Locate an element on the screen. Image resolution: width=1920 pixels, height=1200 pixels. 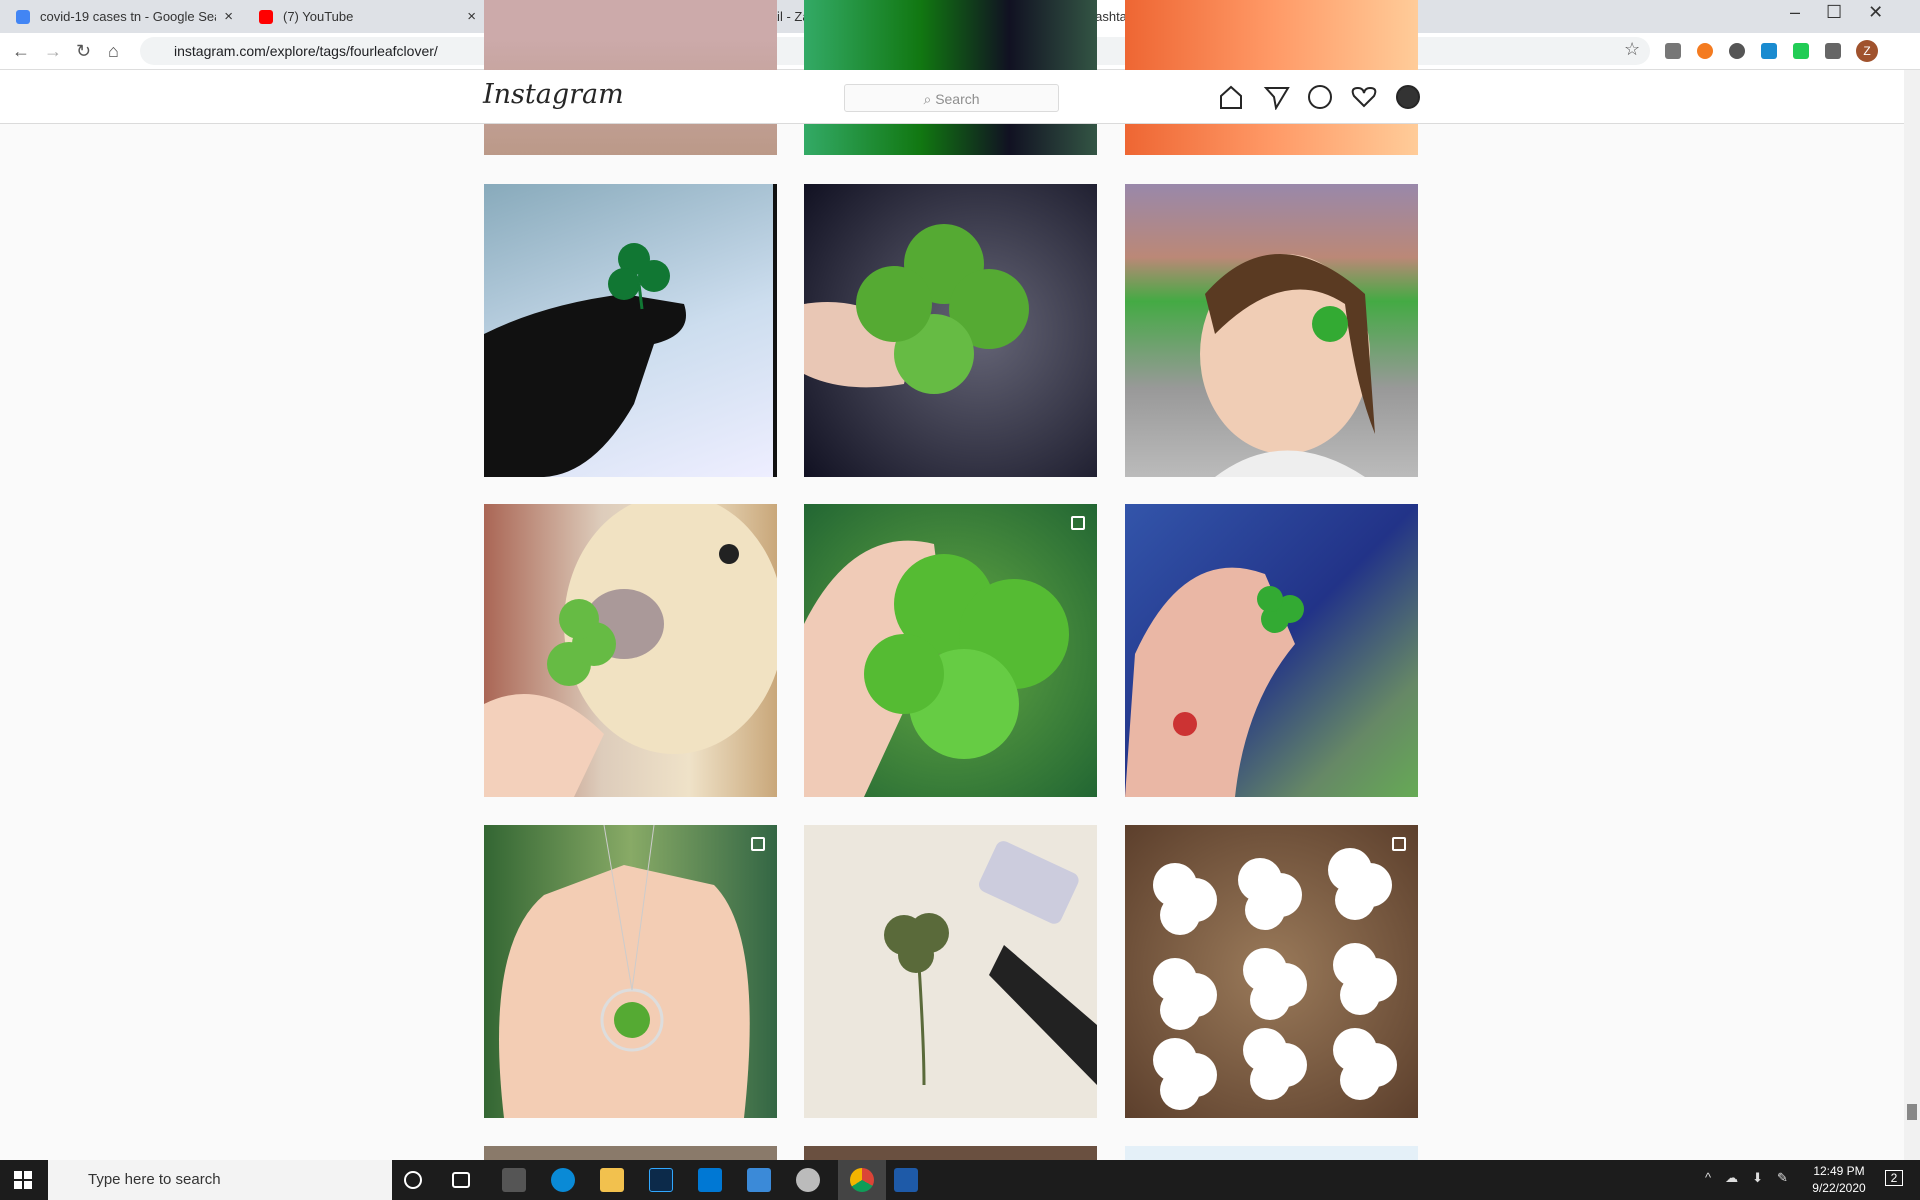
profile-icon is located at coordinates (1408, 97).